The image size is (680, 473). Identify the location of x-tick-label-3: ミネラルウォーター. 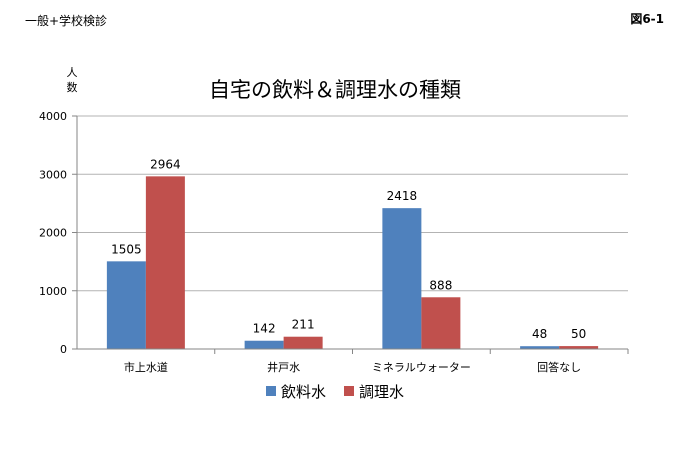
(421, 367).